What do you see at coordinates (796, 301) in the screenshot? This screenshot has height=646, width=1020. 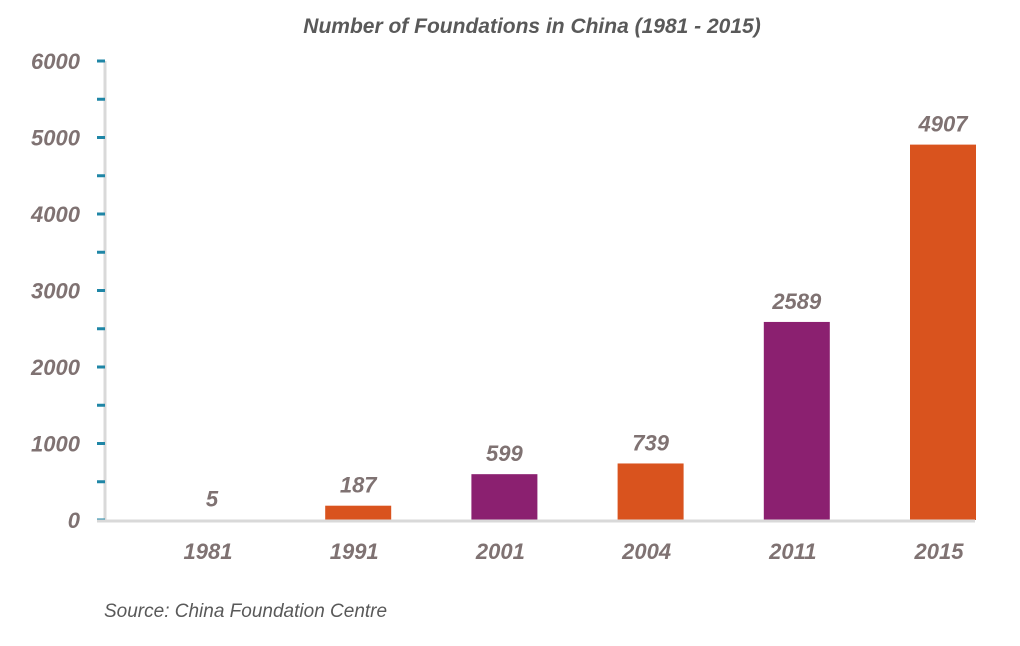 I see `data-label: 2589` at bounding box center [796, 301].